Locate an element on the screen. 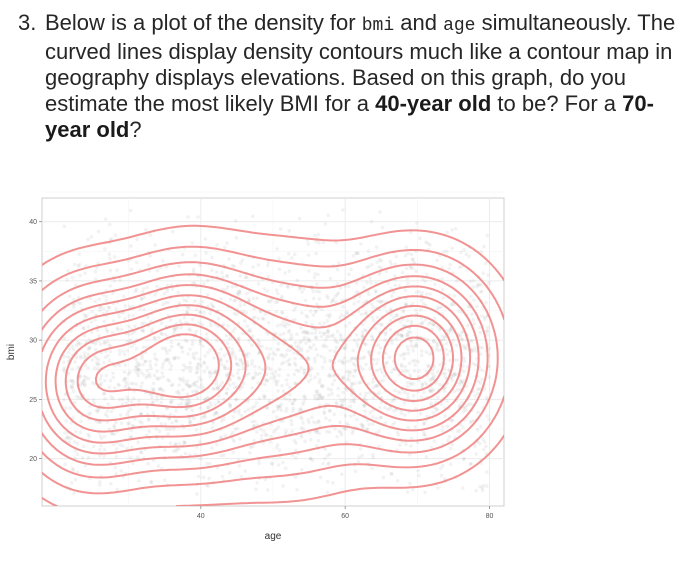 The height and width of the screenshot is (577, 692). y-tick-label: 20 is located at coordinates (33, 459).